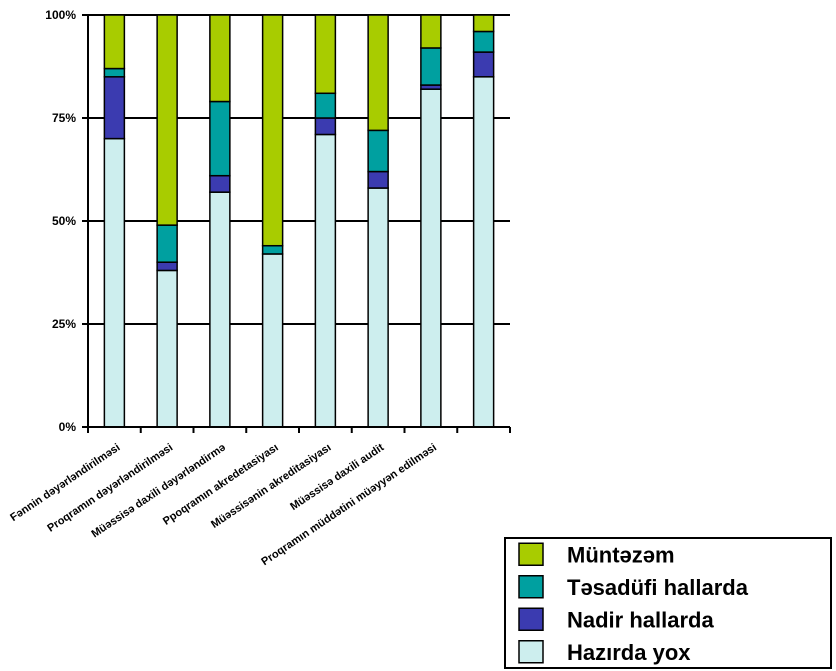 Image resolution: width=836 pixels, height=671 pixels. I want to click on category-label: Proqramın müddətini müəyyən edilməsi, so click(349, 505).